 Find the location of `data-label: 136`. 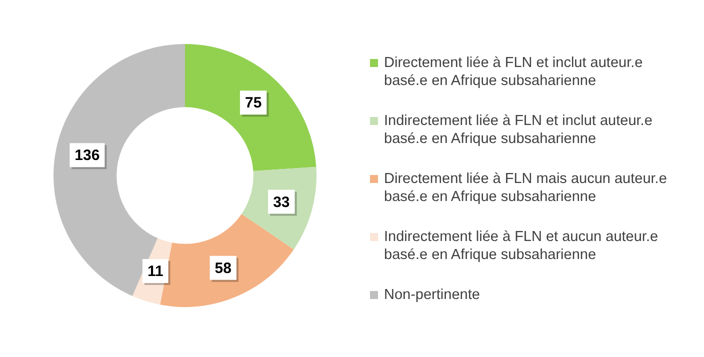

data-label: 136 is located at coordinates (87, 155).